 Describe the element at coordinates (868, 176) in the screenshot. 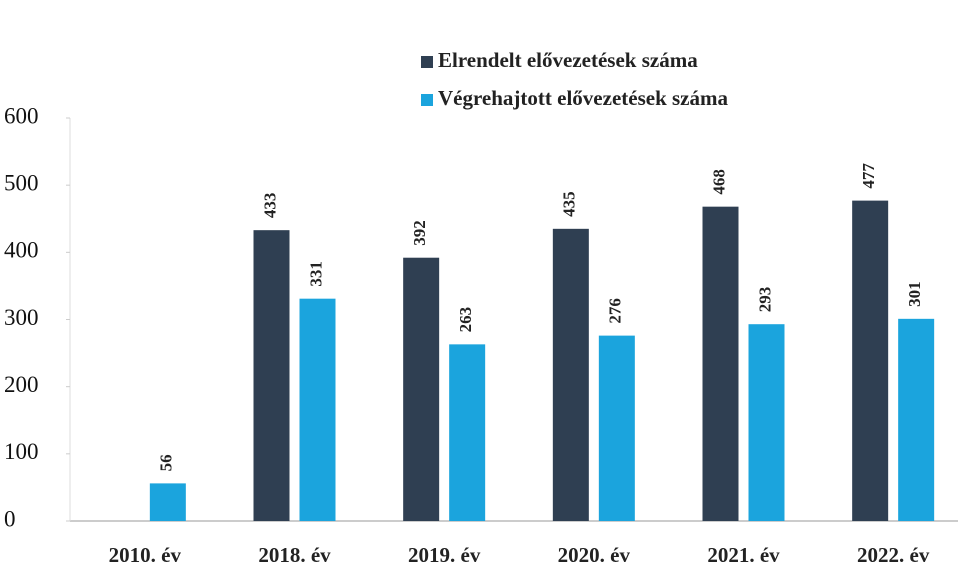

I see `value-label: 477` at that location.